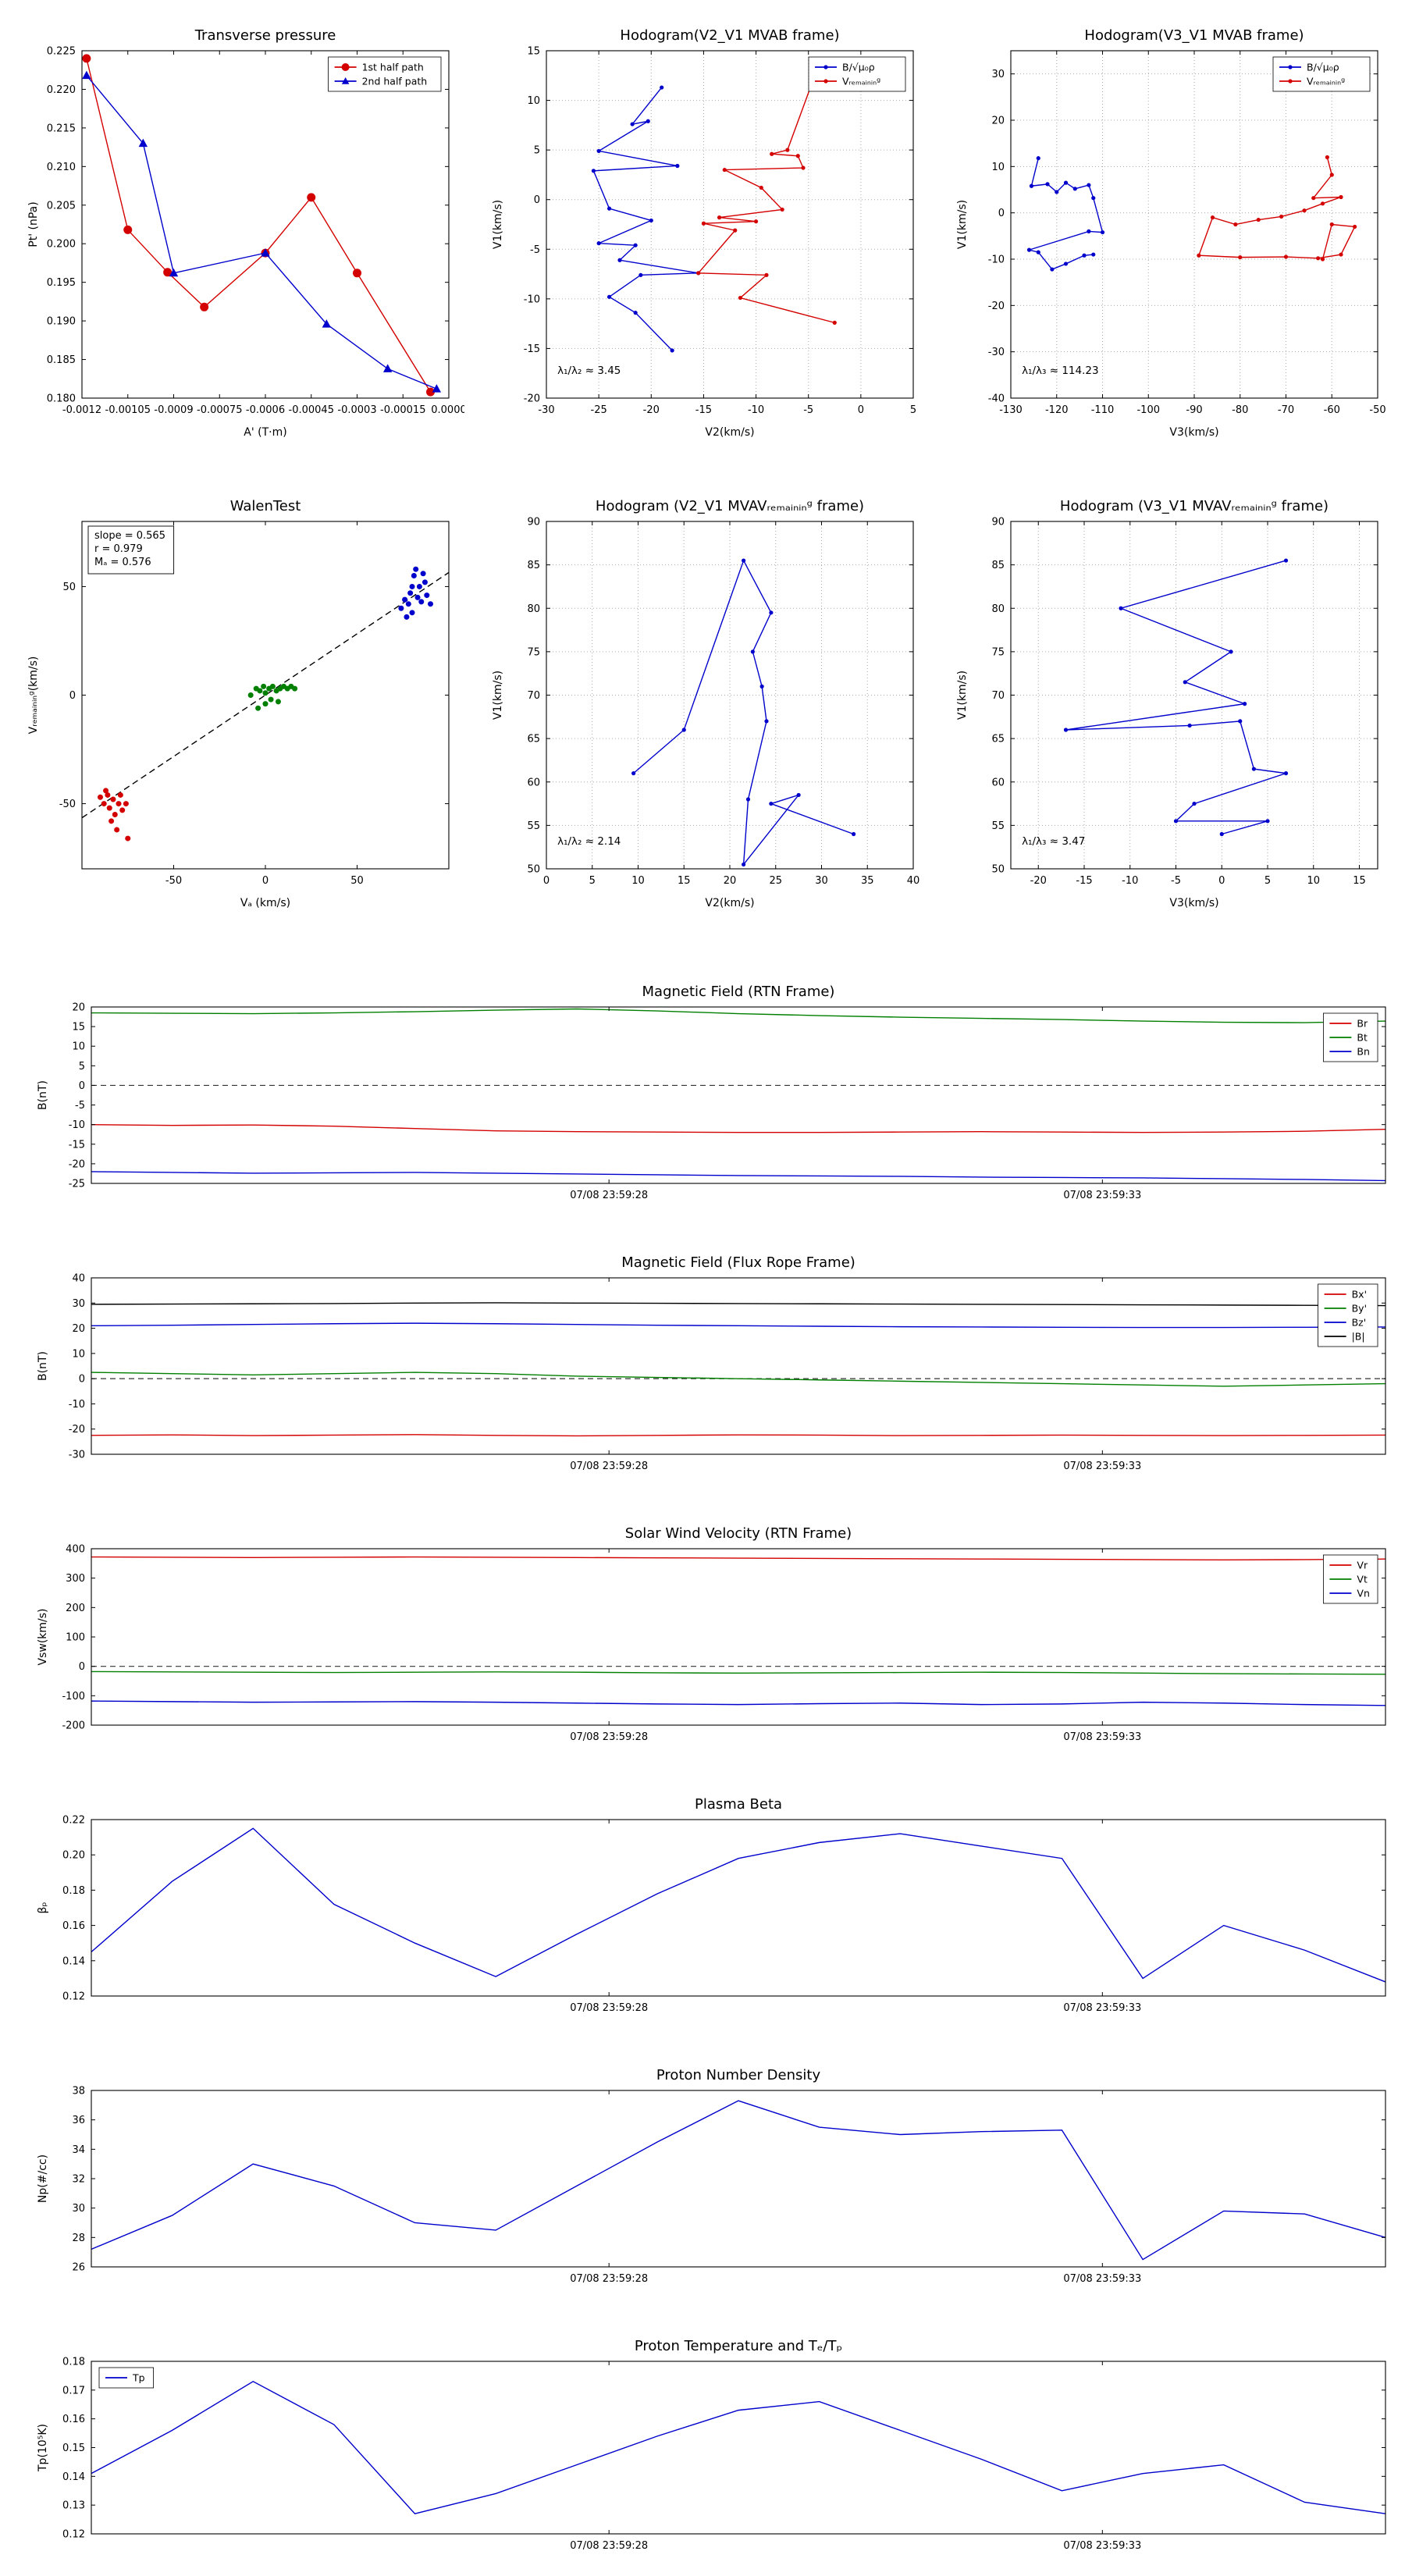 The height and width of the screenshot is (2576, 1405). I want to click on svg-text: λ₁/λ₂ ≈ 3.45, so click(589, 371).